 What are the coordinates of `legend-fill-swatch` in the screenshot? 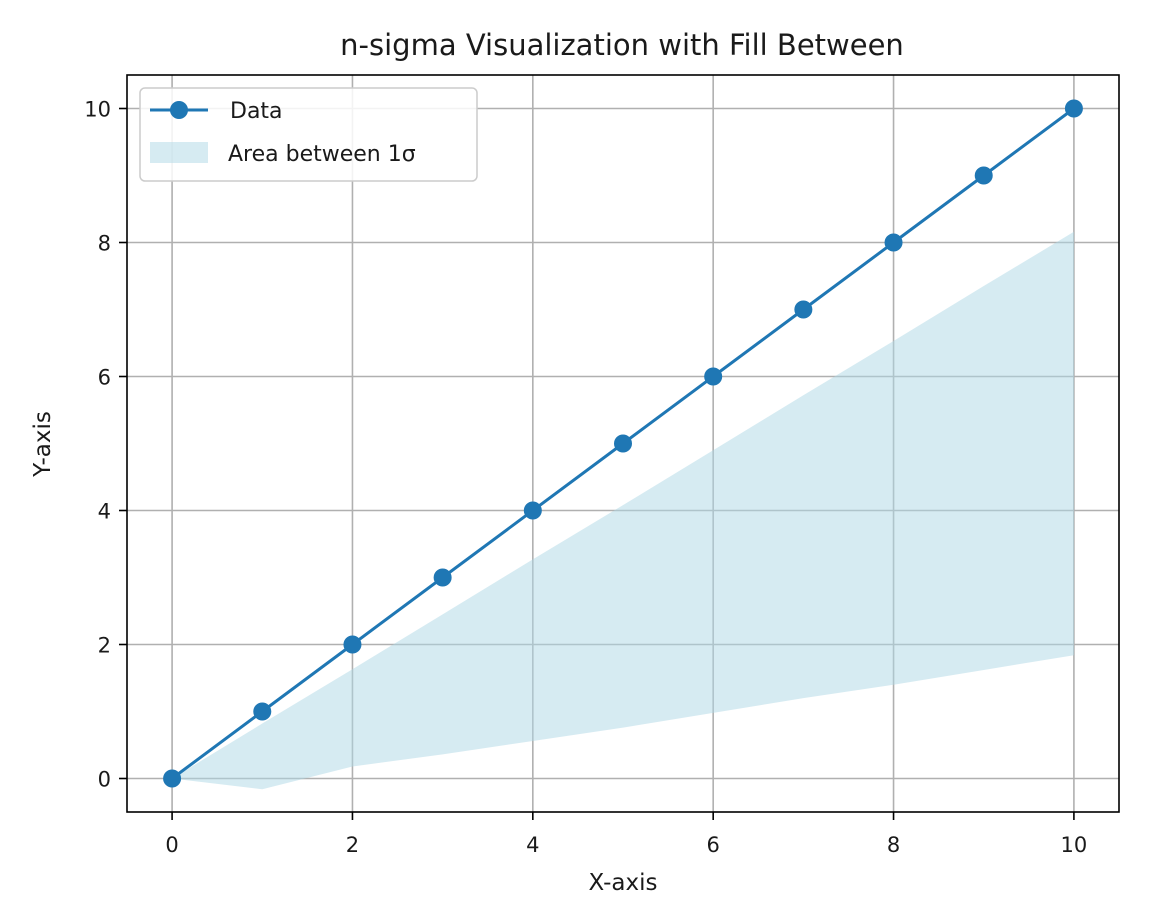 It's located at (179, 152).